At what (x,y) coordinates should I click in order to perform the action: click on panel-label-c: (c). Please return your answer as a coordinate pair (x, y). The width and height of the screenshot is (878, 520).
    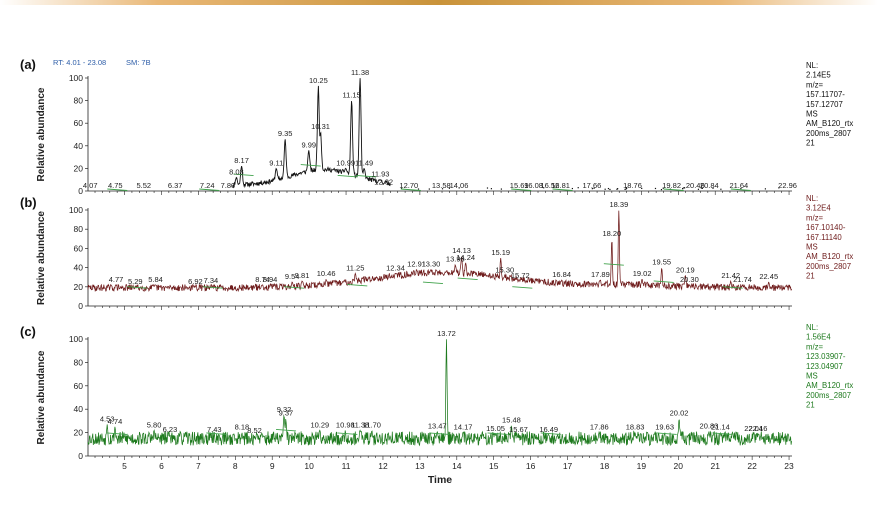
    Looking at the image, I should click on (28, 331).